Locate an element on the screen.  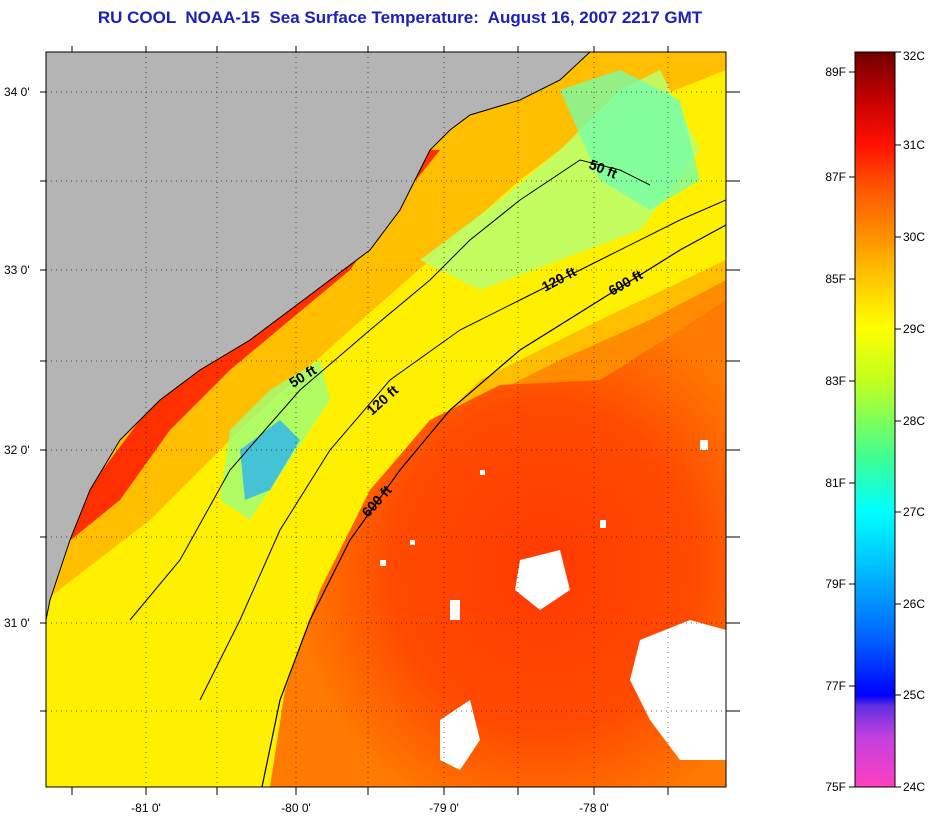
cbar-f-89: 89F is located at coordinates (835, 72).